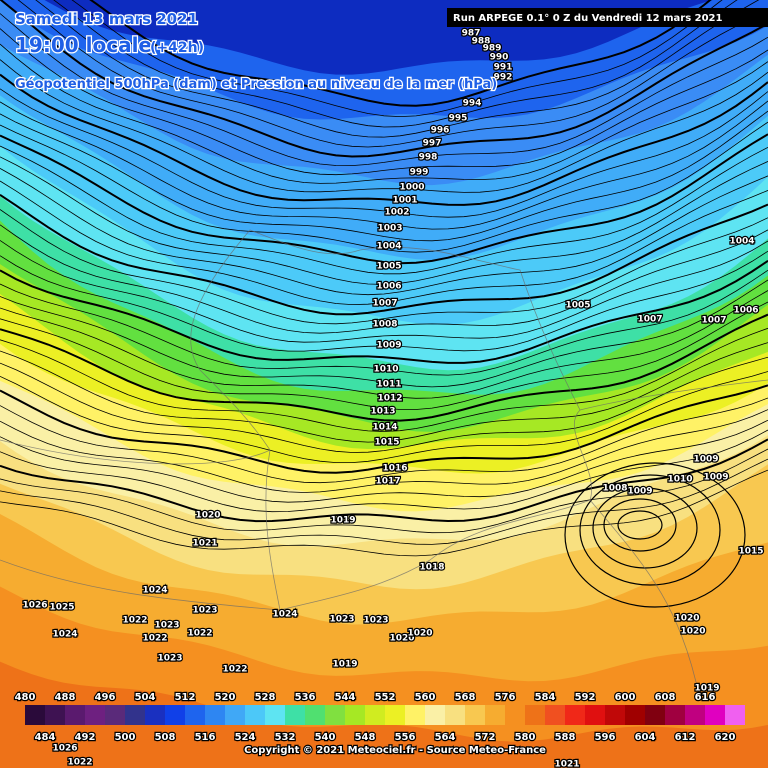 This screenshot has height=768, width=768. Describe the element at coordinates (177, 48) in the screenshot. I see `lead-time: (+42h)` at that location.